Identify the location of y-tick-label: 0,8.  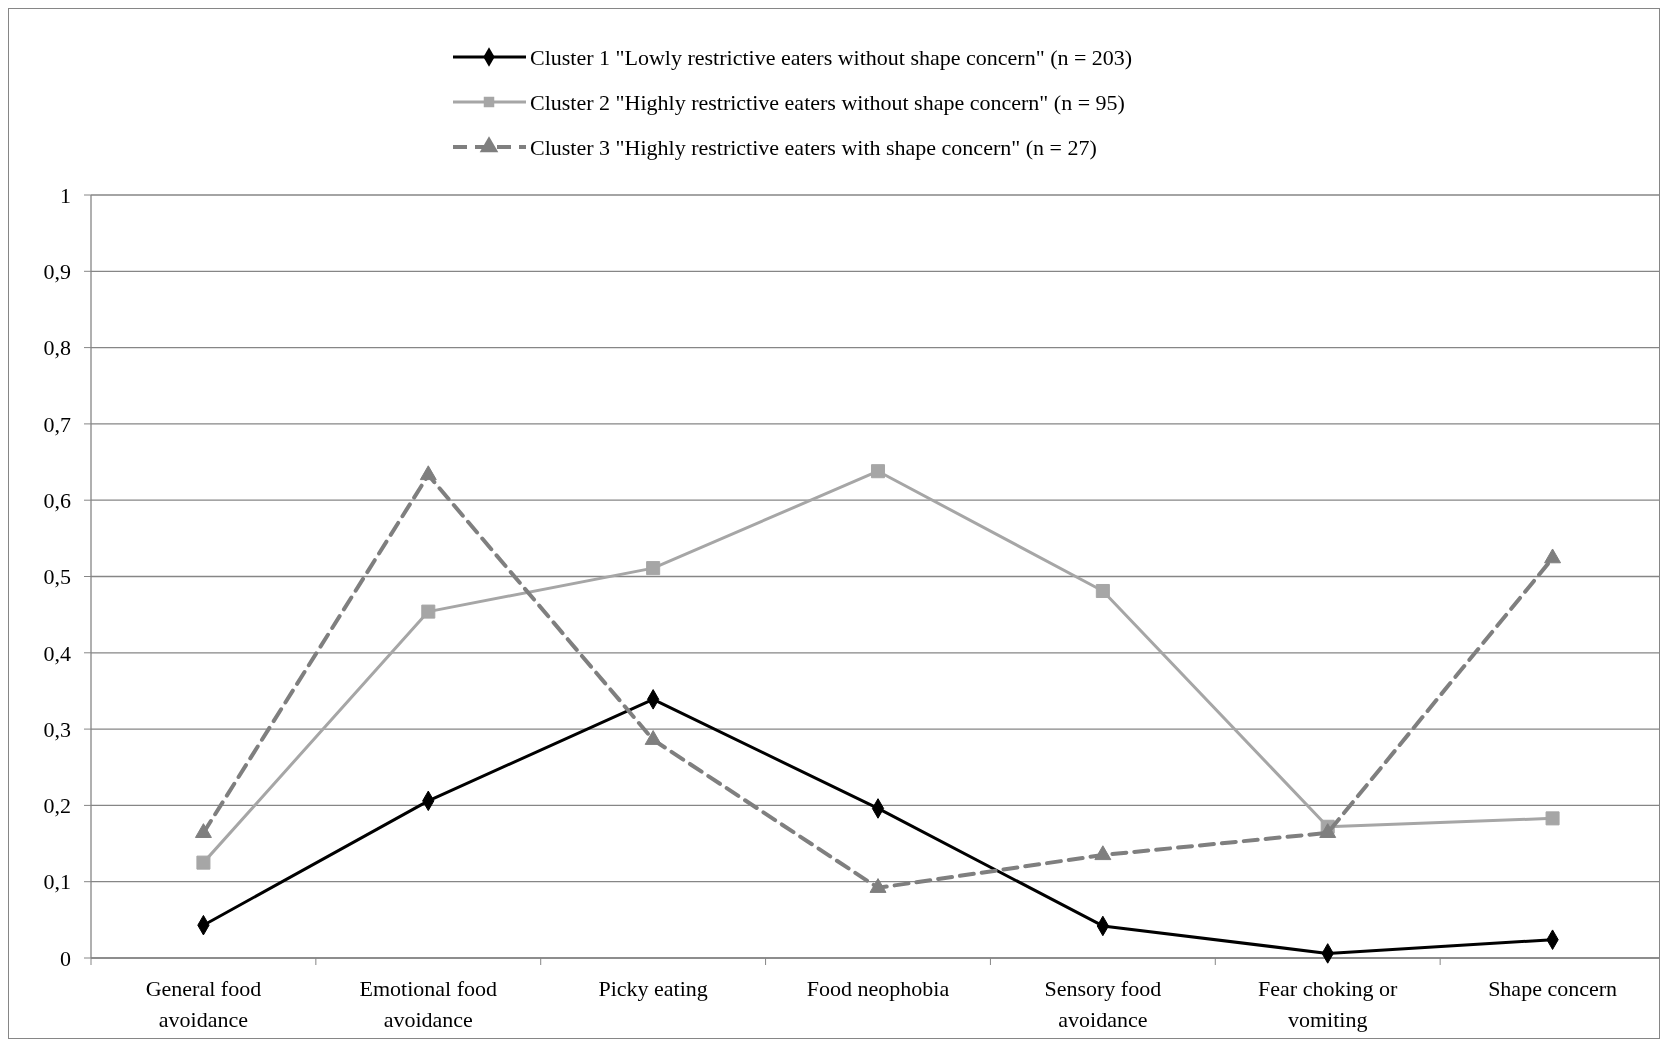
(57, 348).